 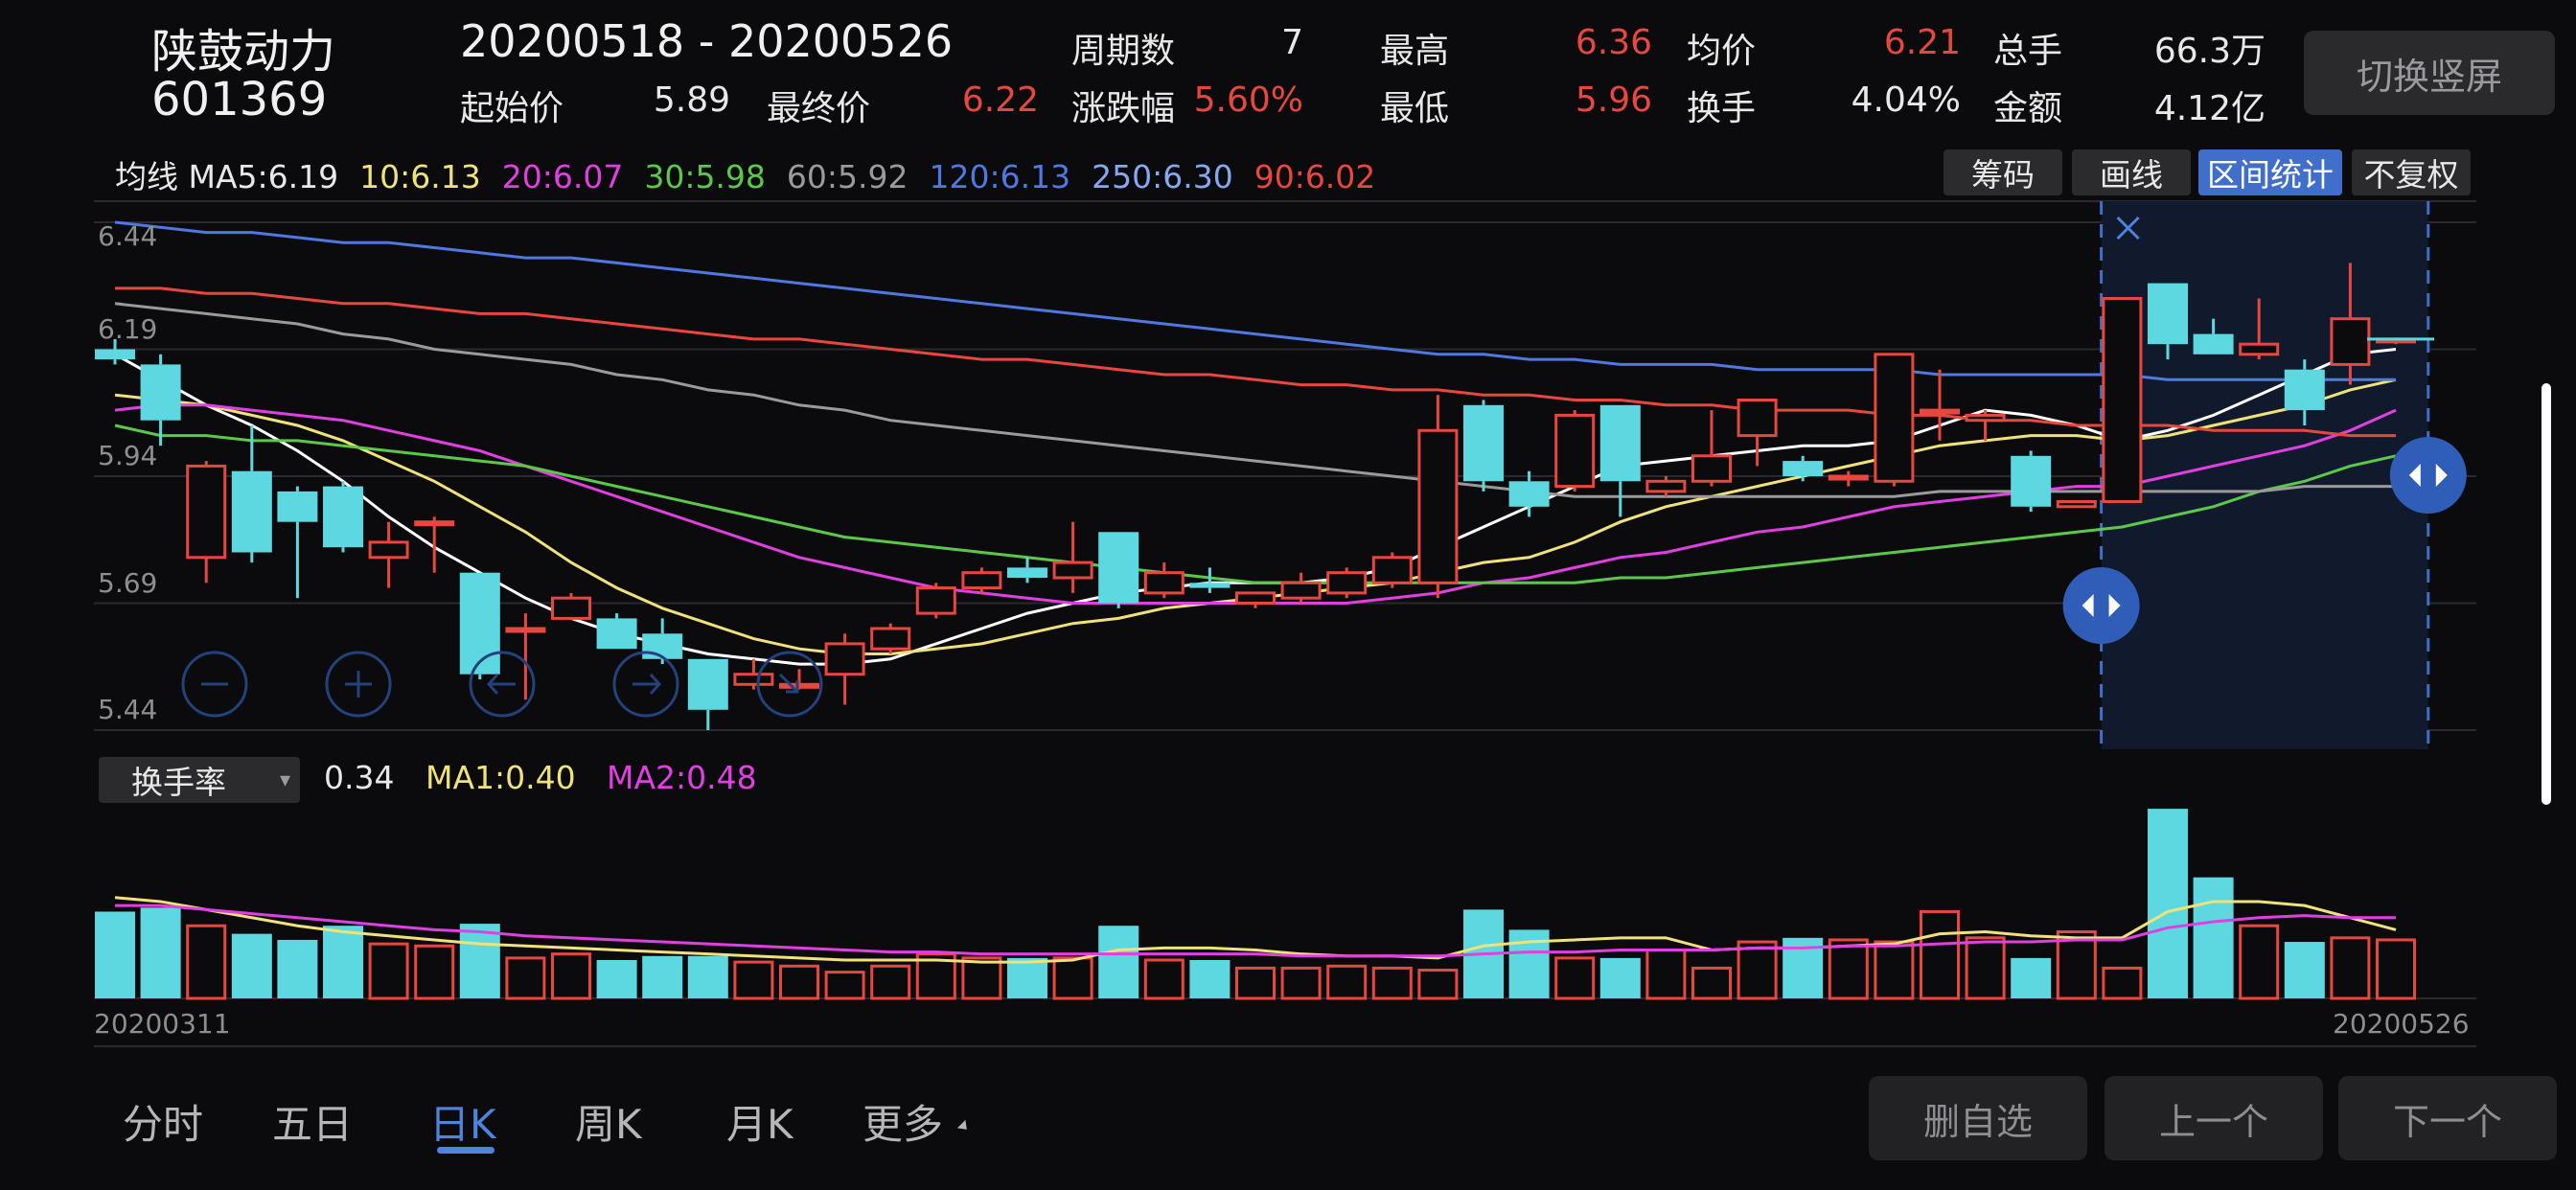 I want to click on ma-legend-item: 60:5.92, so click(x=847, y=177).